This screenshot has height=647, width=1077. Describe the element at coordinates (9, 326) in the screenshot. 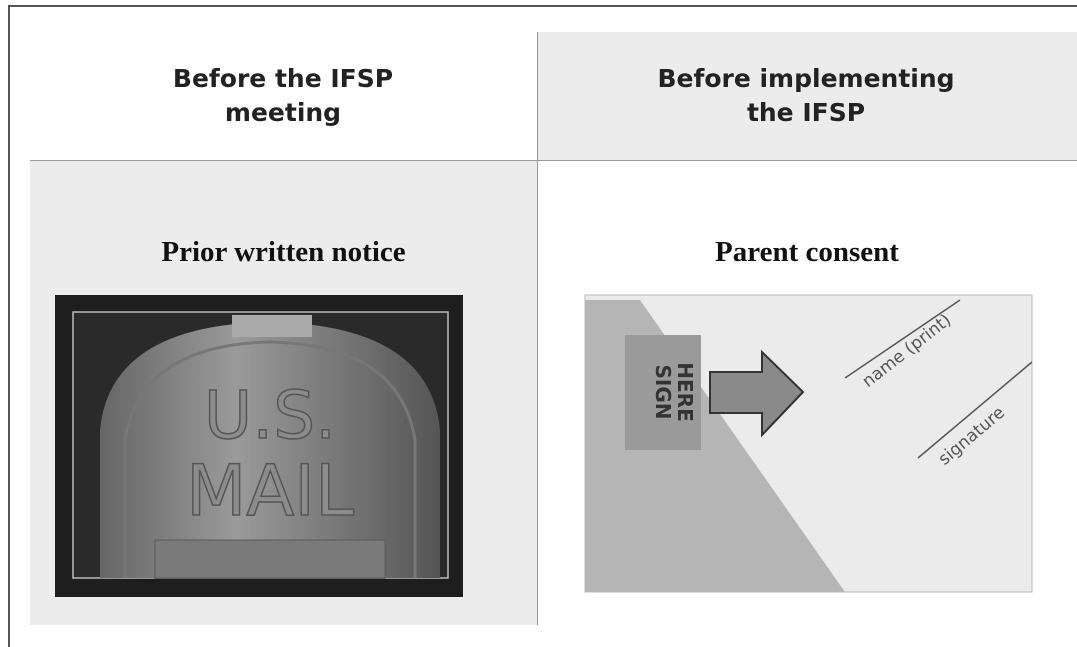

I see `frame-left` at that location.